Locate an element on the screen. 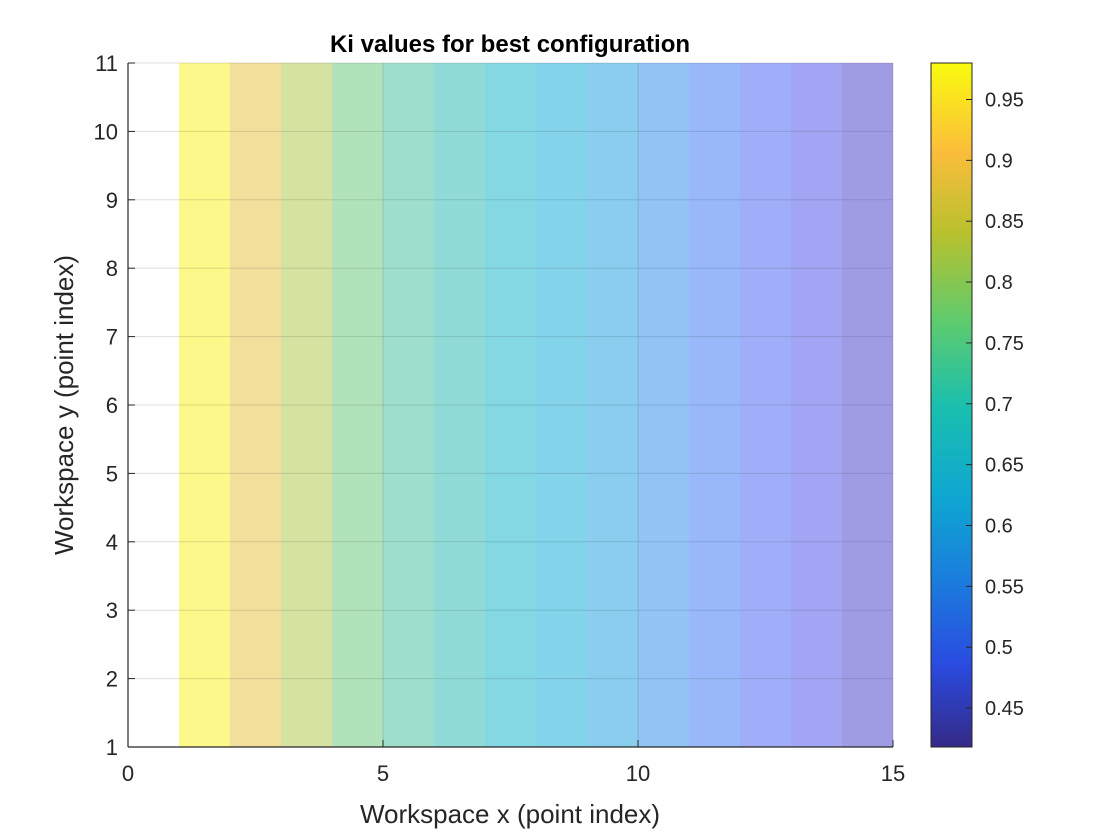  colorbar-tick-label: 0.75 is located at coordinates (1004, 344).